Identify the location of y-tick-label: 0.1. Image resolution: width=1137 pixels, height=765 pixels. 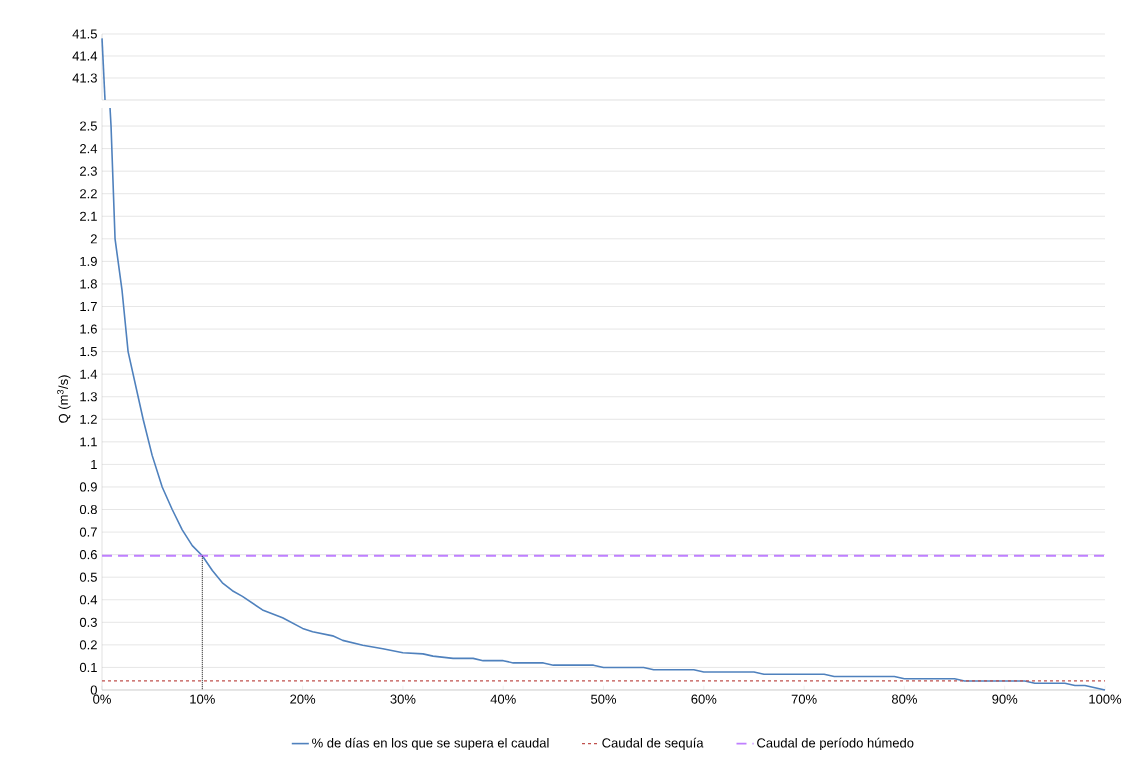
(88, 667).